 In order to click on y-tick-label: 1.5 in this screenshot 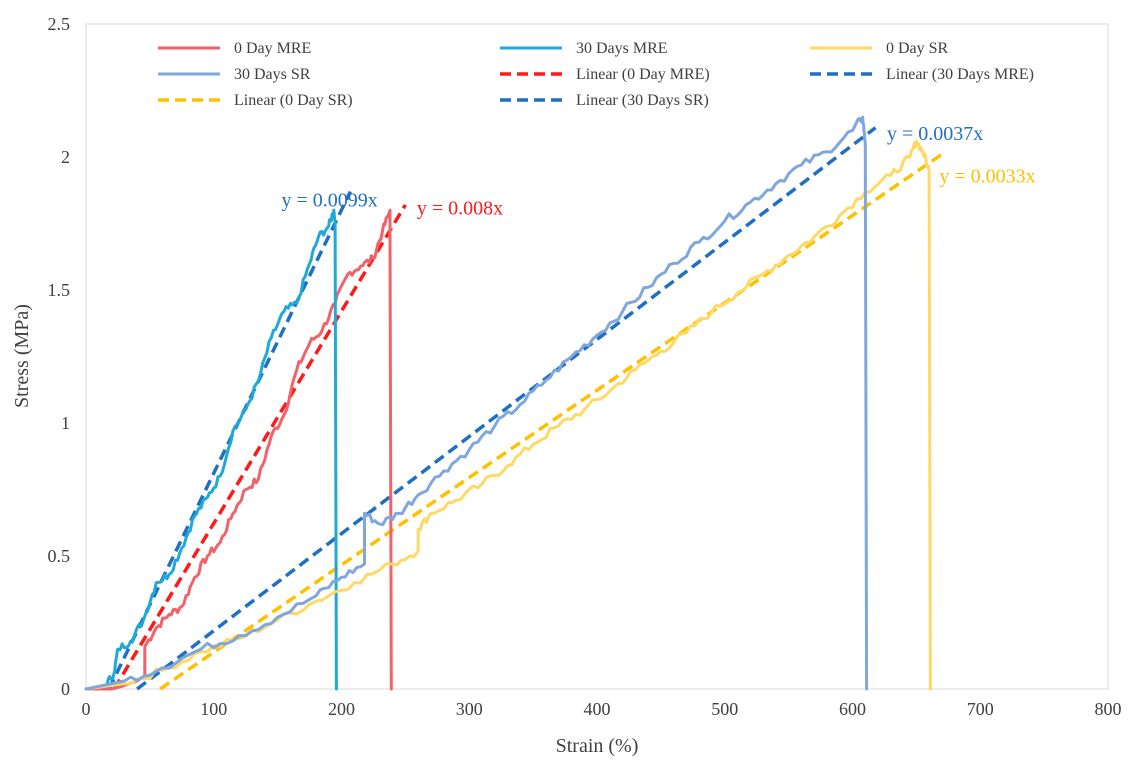, I will do `click(59, 290)`.